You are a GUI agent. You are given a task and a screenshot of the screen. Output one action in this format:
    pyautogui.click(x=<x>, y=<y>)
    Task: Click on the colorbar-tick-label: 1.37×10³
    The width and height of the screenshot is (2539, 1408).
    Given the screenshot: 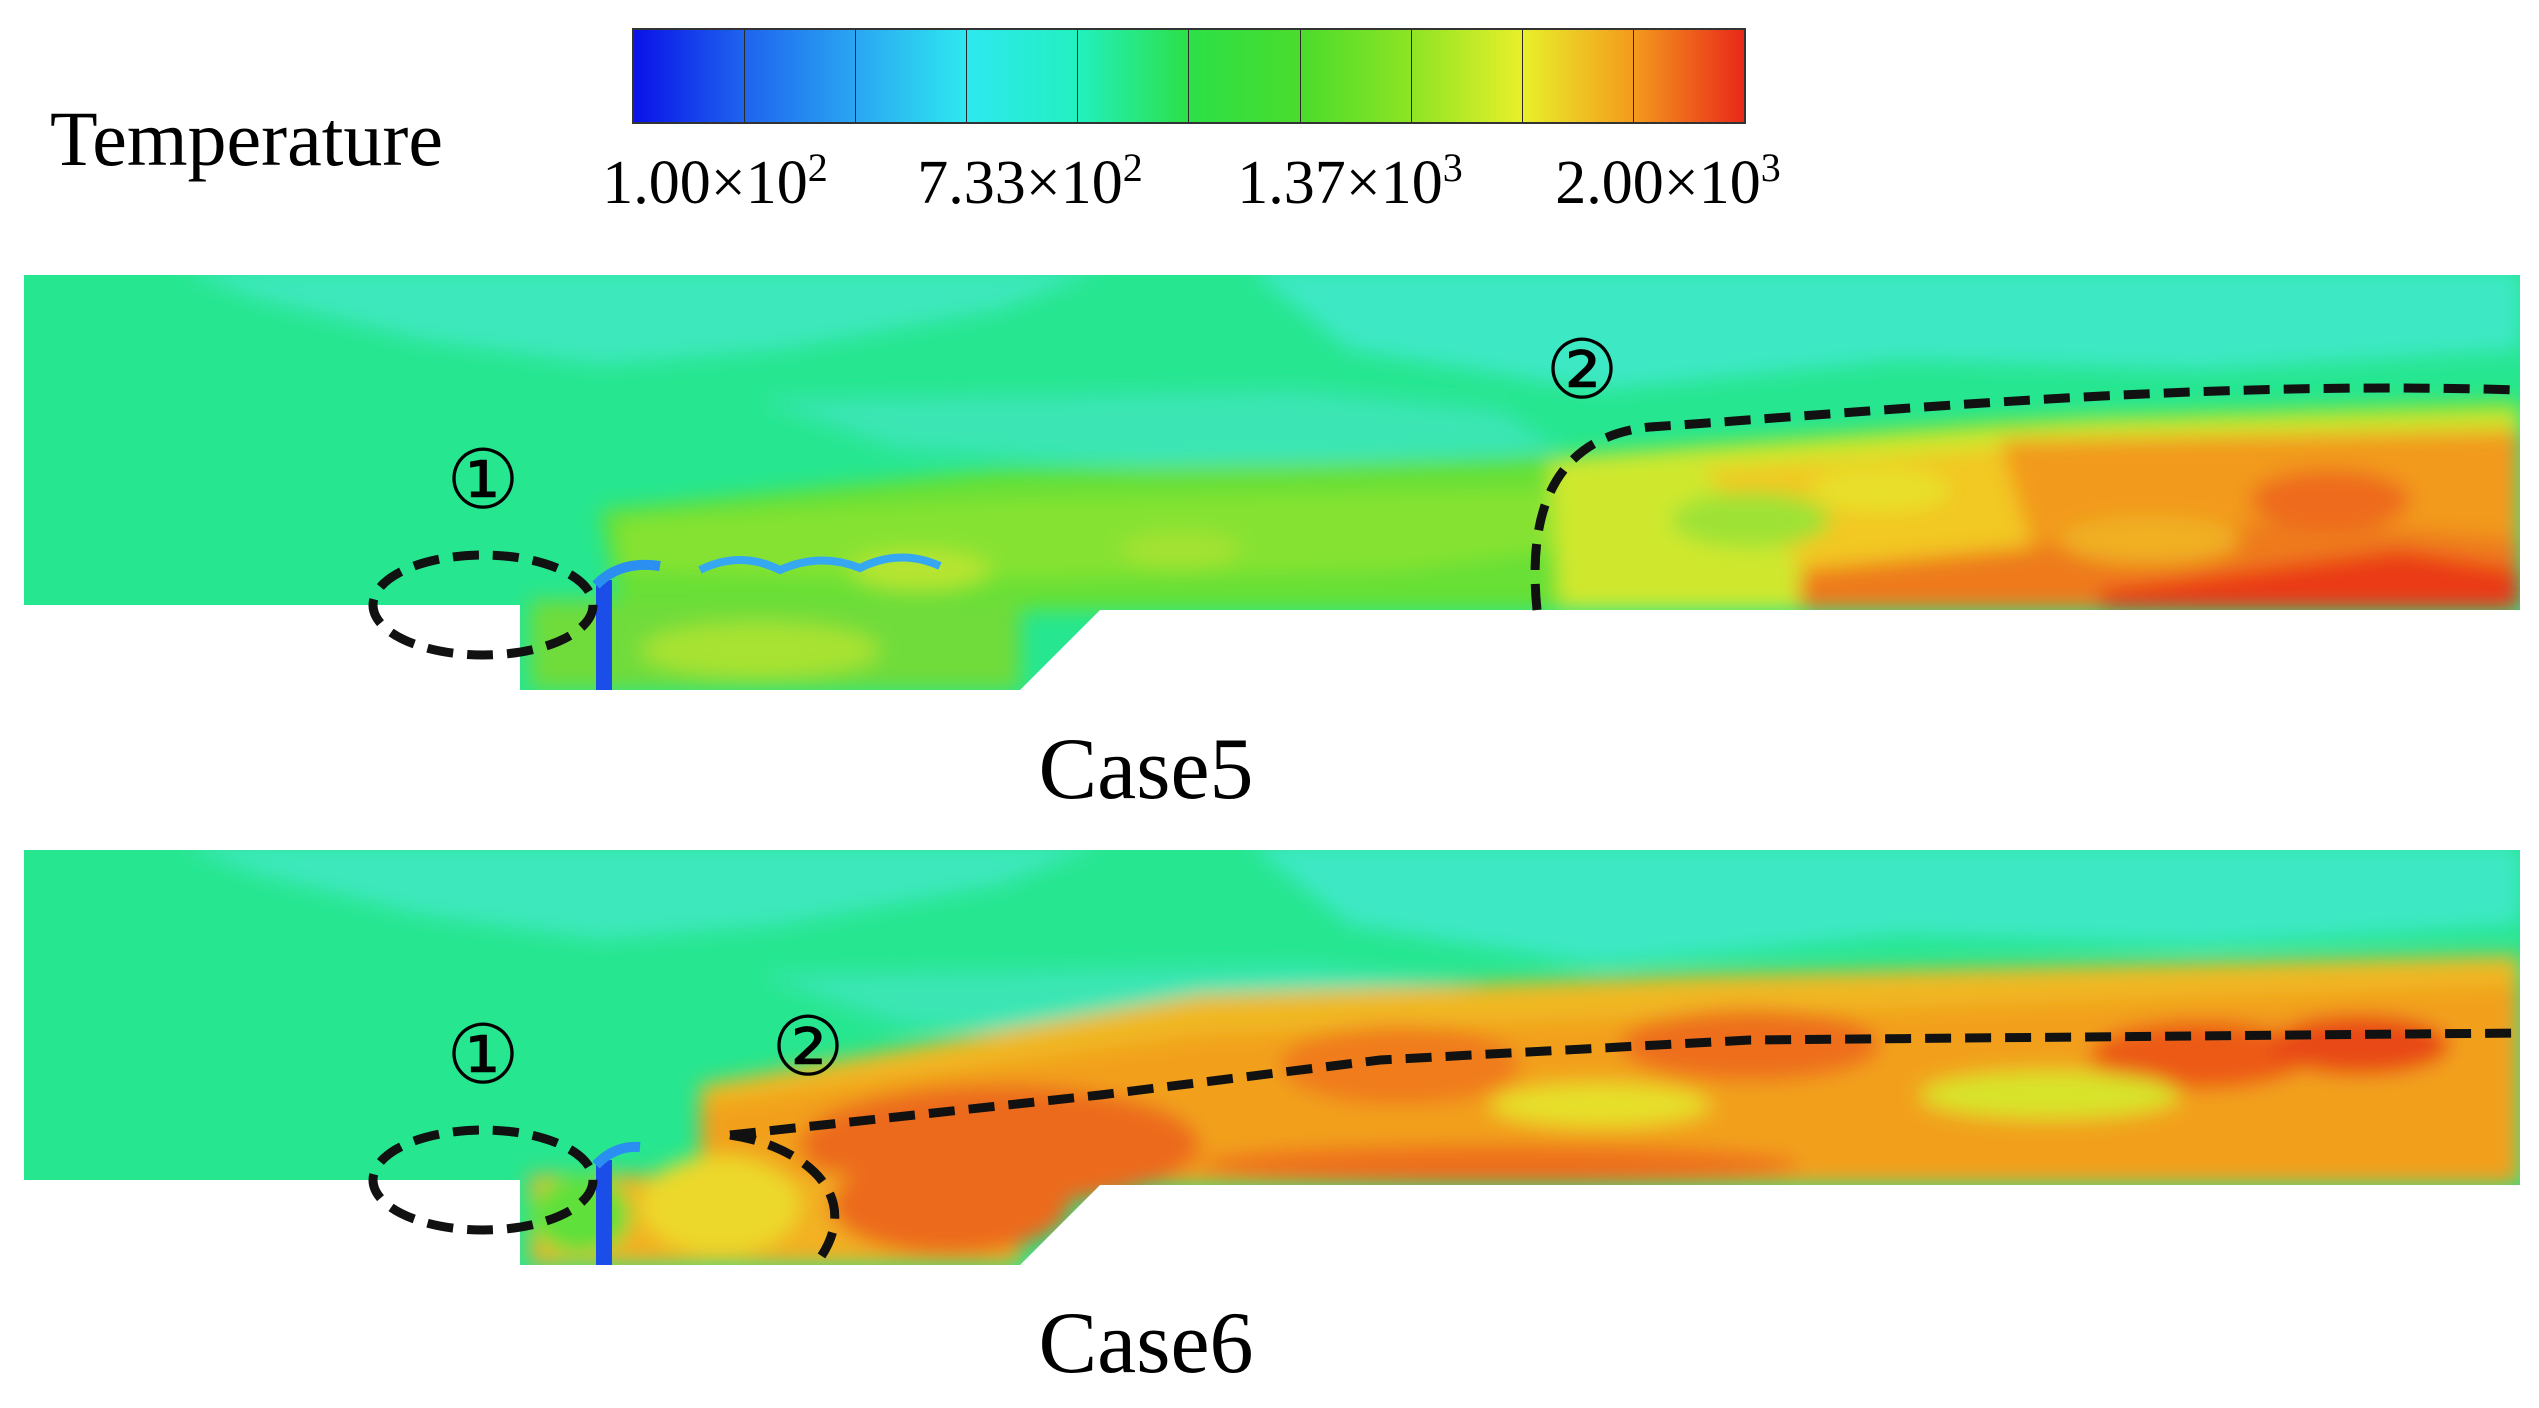 What is the action you would take?
    pyautogui.click(x=1350, y=181)
    